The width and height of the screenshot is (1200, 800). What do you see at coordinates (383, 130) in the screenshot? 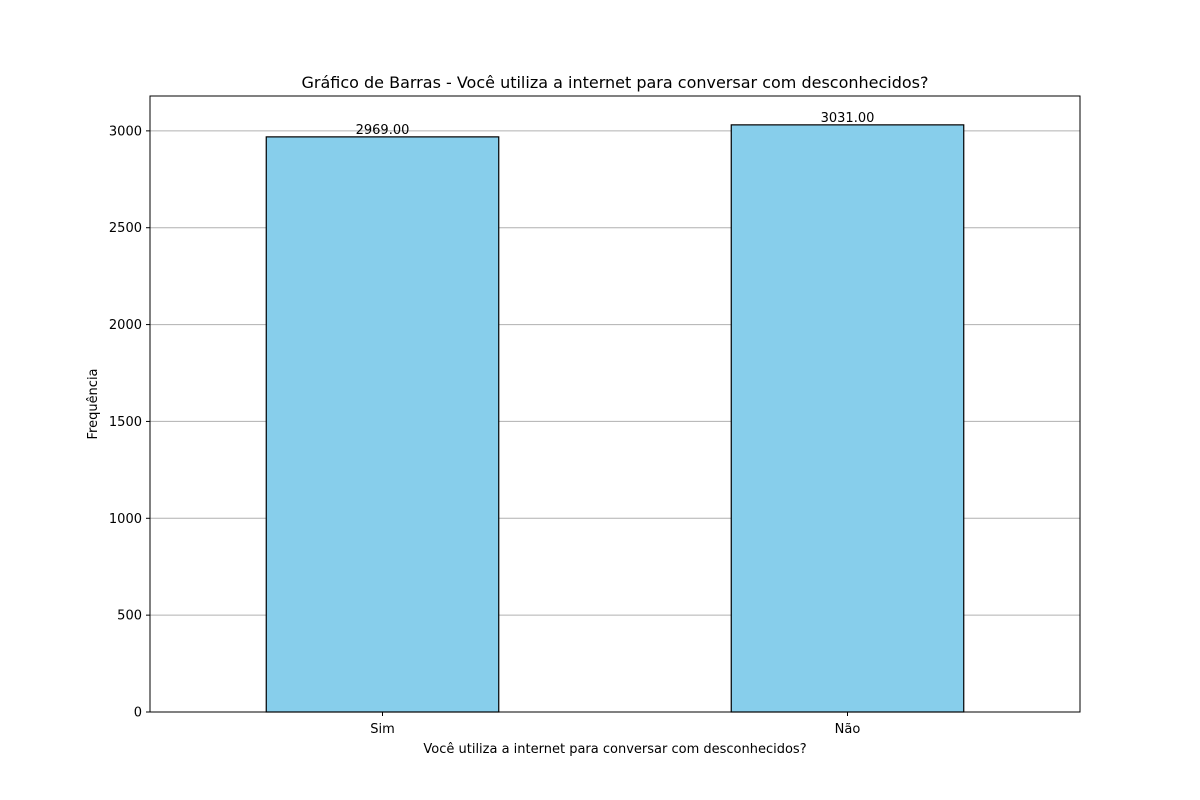
I see `bar-value-label: 2969.00` at bounding box center [383, 130].